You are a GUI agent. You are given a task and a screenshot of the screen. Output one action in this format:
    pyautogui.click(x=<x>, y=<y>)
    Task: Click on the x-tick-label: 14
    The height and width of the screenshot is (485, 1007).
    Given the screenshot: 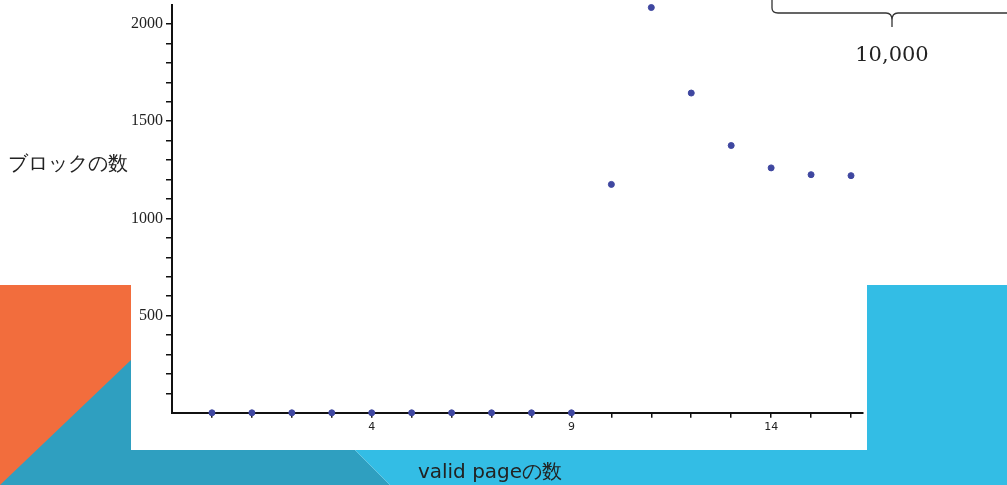 What is the action you would take?
    pyautogui.click(x=771, y=427)
    